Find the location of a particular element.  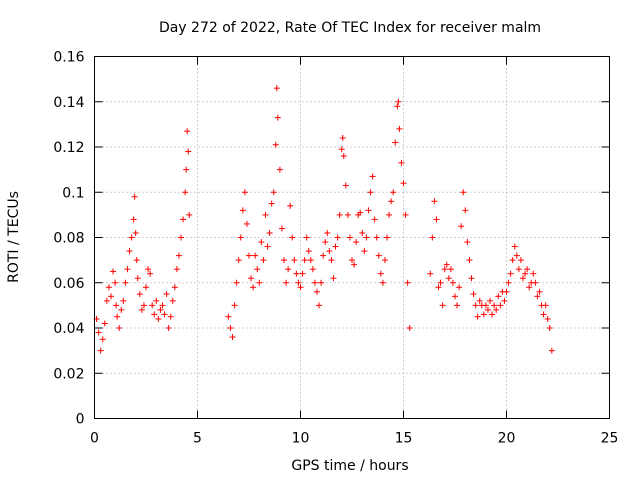

y-tick-label: 0.08 is located at coordinates (68, 239).